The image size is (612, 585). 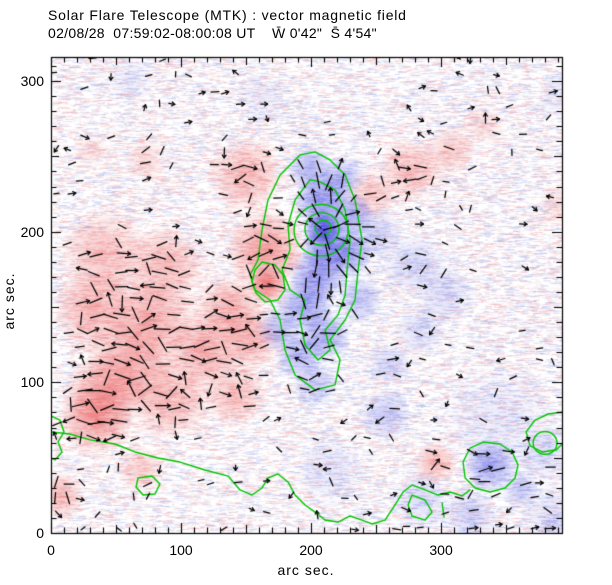 I want to click on y-tick-label: 300, so click(x=32, y=81).